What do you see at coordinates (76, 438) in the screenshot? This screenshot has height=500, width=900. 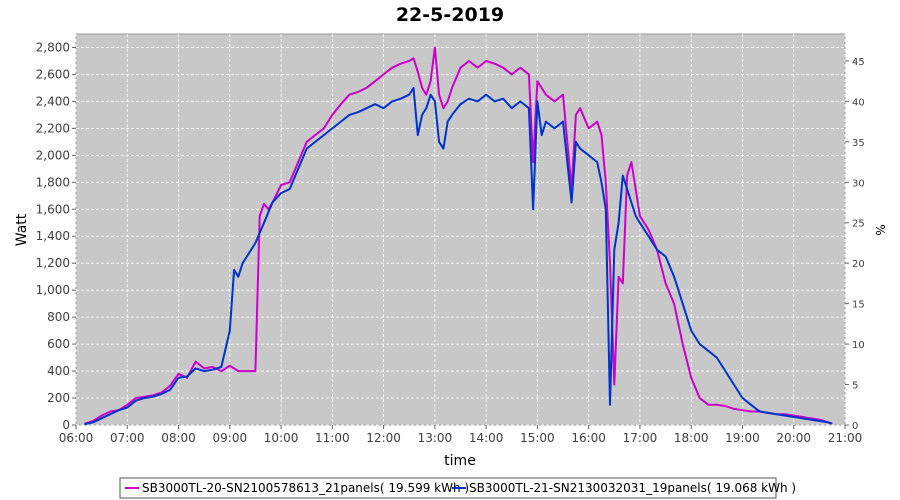 I see `x-tick-label: 06:00` at bounding box center [76, 438].